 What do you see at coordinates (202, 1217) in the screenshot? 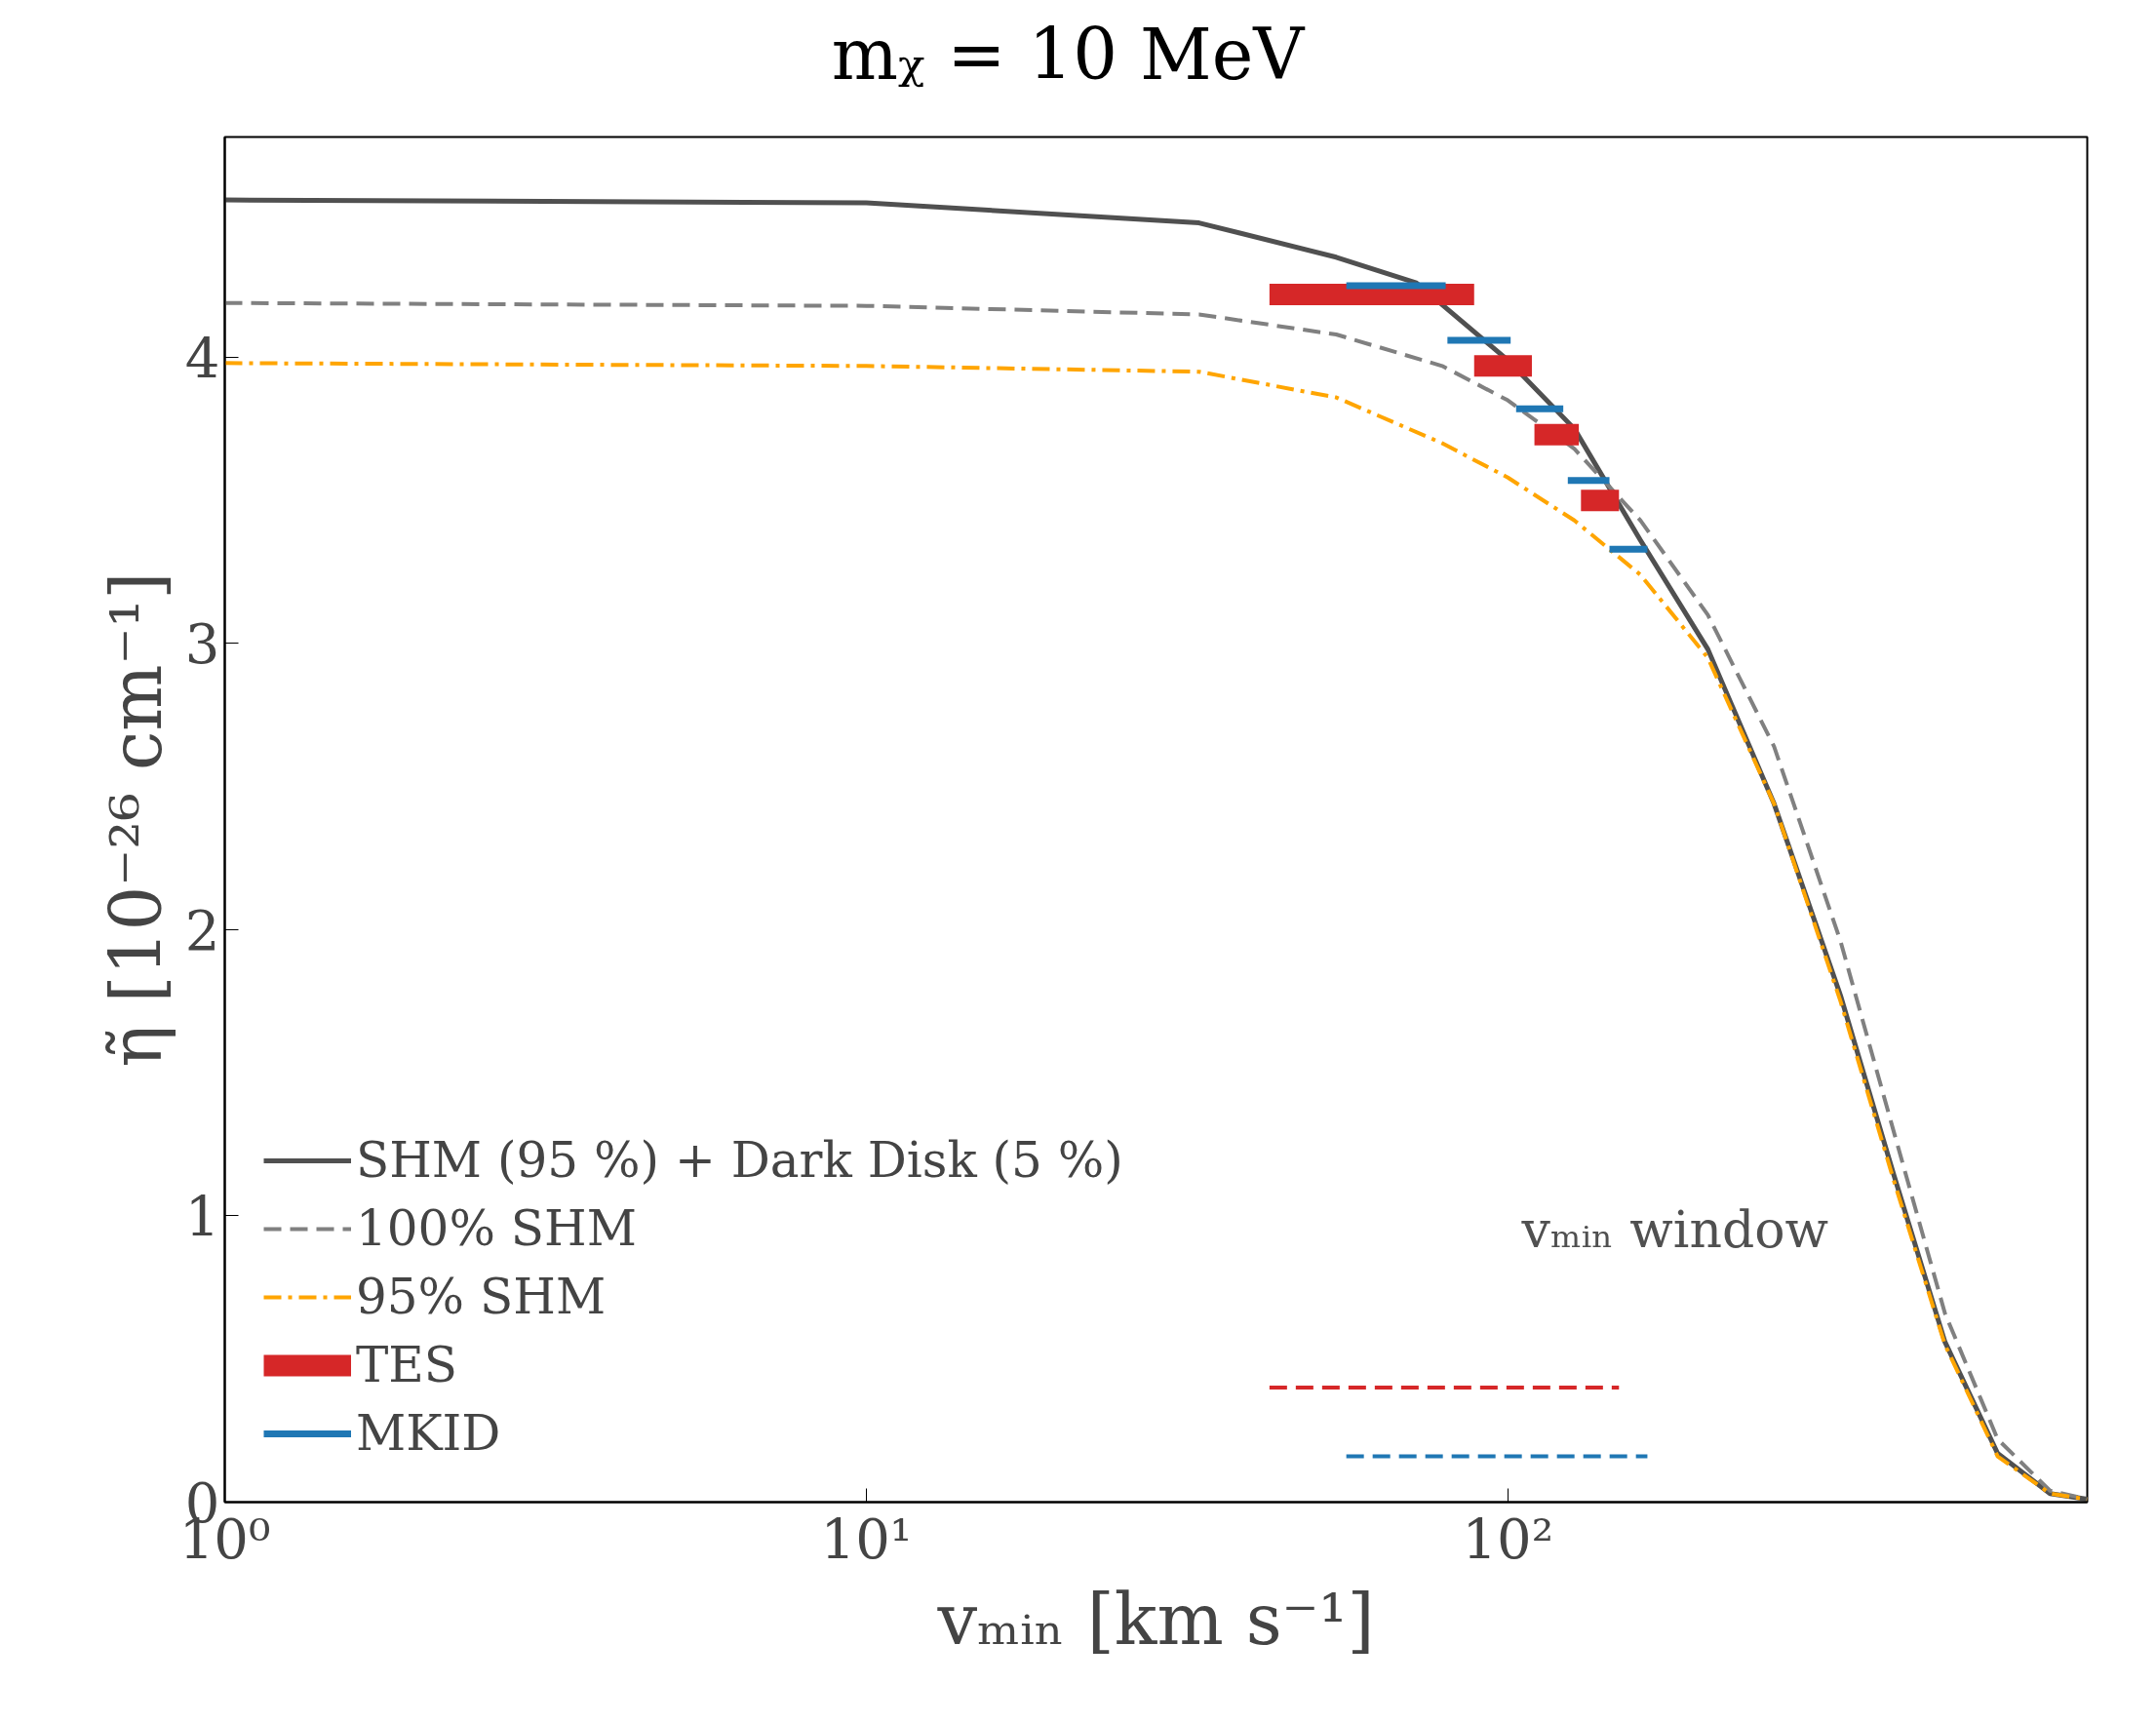
I see `y-tick-label: 1` at bounding box center [202, 1217].